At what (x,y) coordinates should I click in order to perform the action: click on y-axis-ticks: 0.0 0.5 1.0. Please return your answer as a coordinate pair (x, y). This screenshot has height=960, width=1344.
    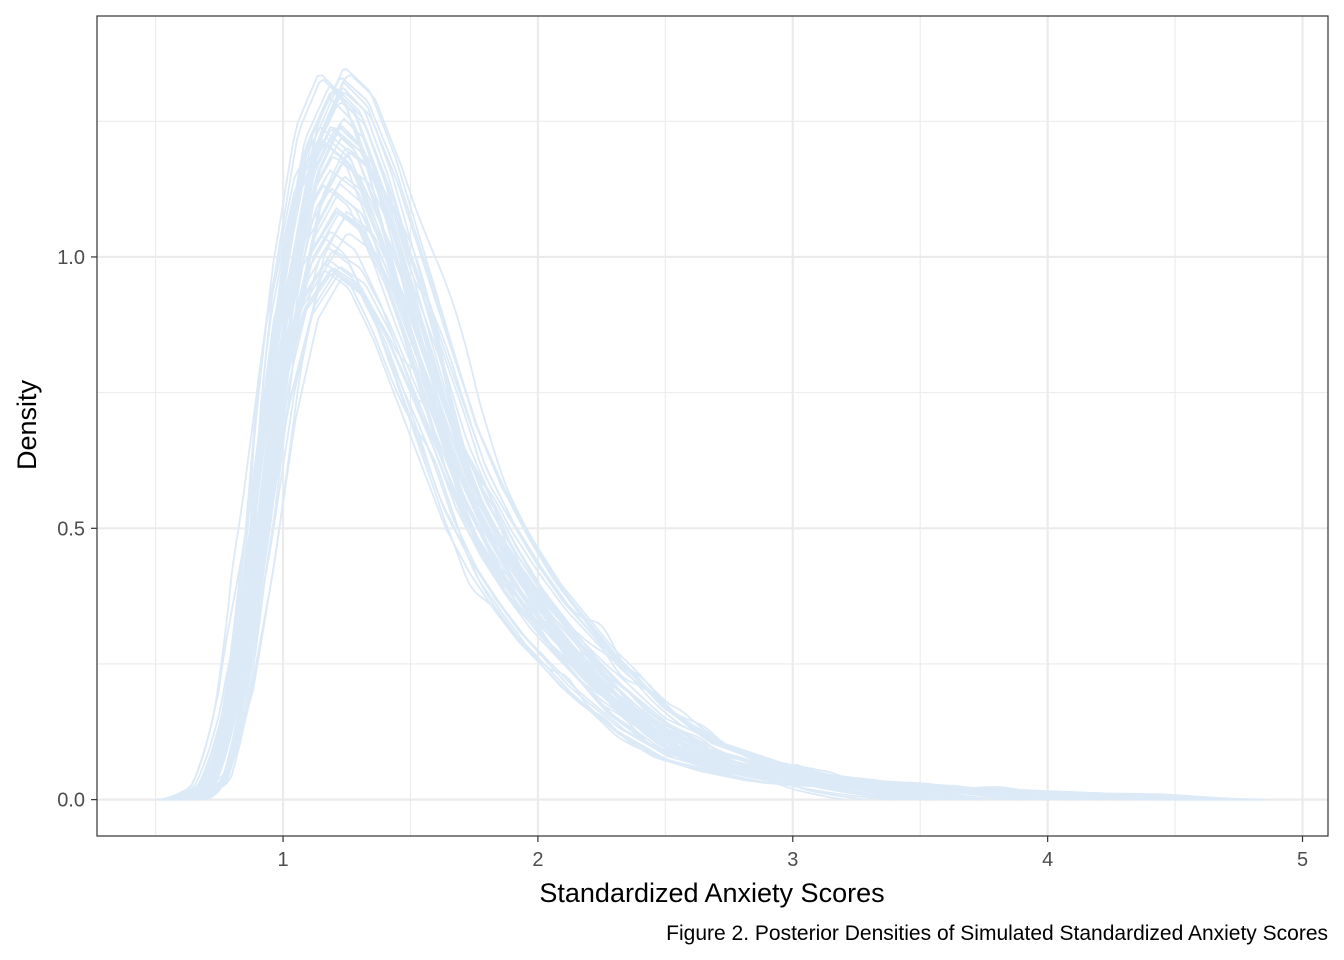
    Looking at the image, I should click on (77, 529).